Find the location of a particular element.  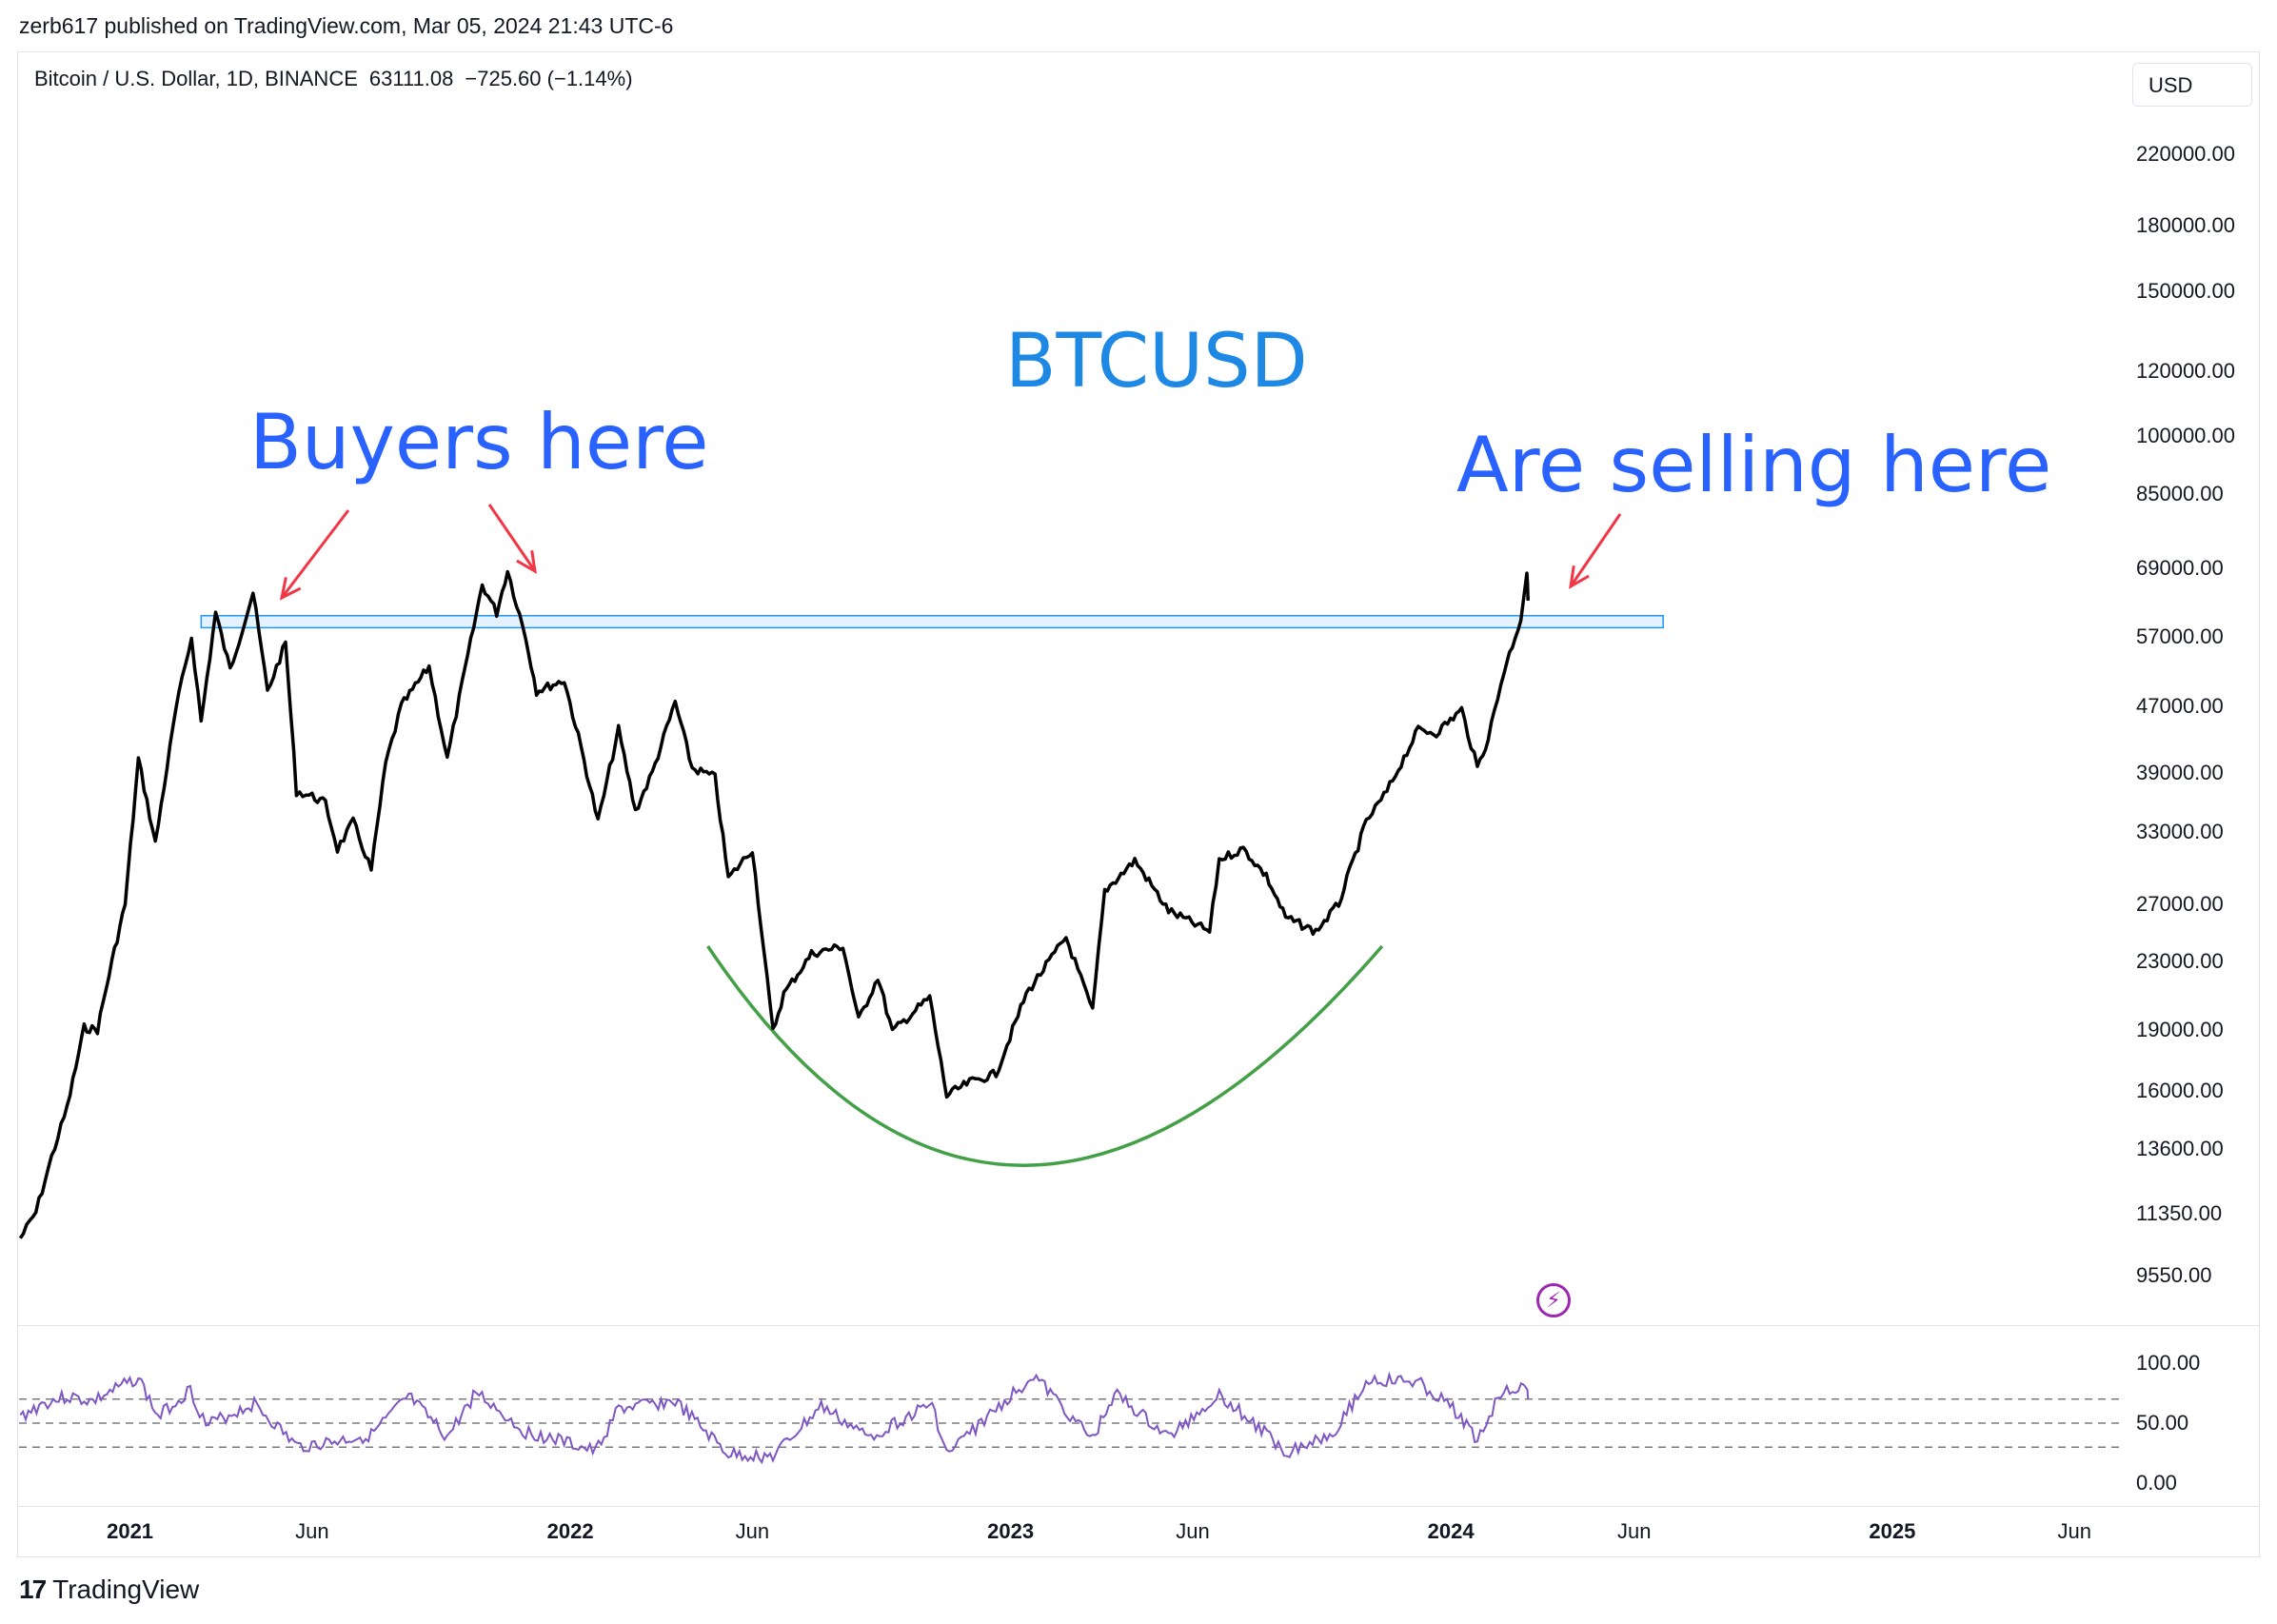

time-tick-label: 2025 is located at coordinates (1893, 1531).